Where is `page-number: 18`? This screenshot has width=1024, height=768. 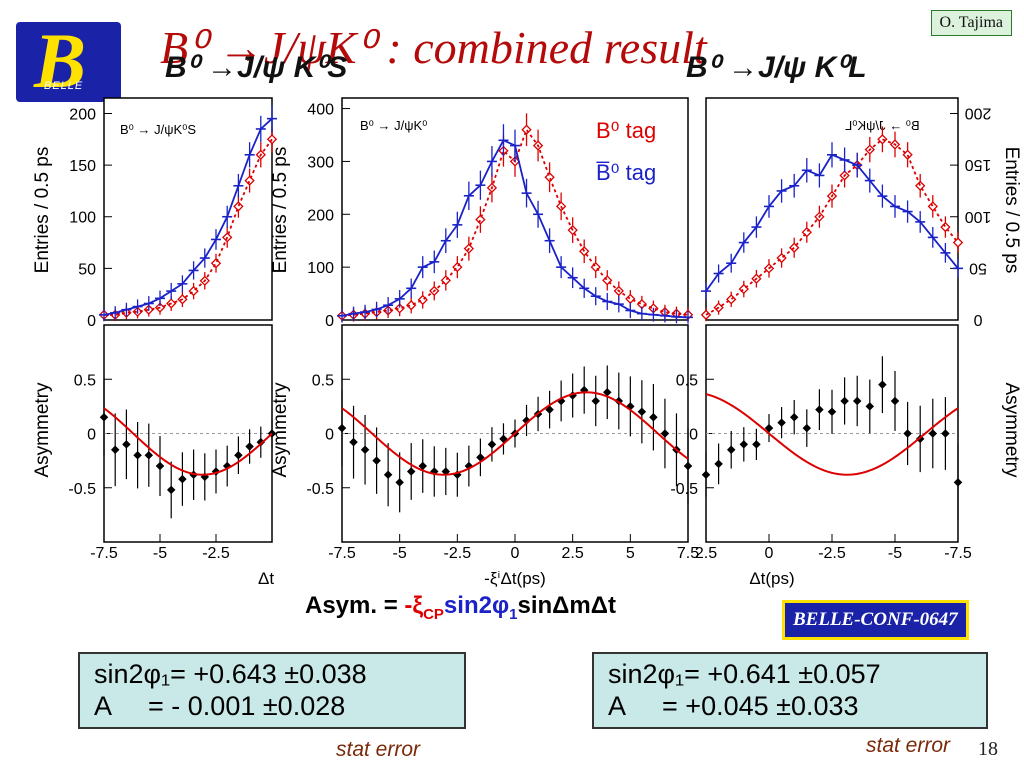
page-number: 18 is located at coordinates (988, 749).